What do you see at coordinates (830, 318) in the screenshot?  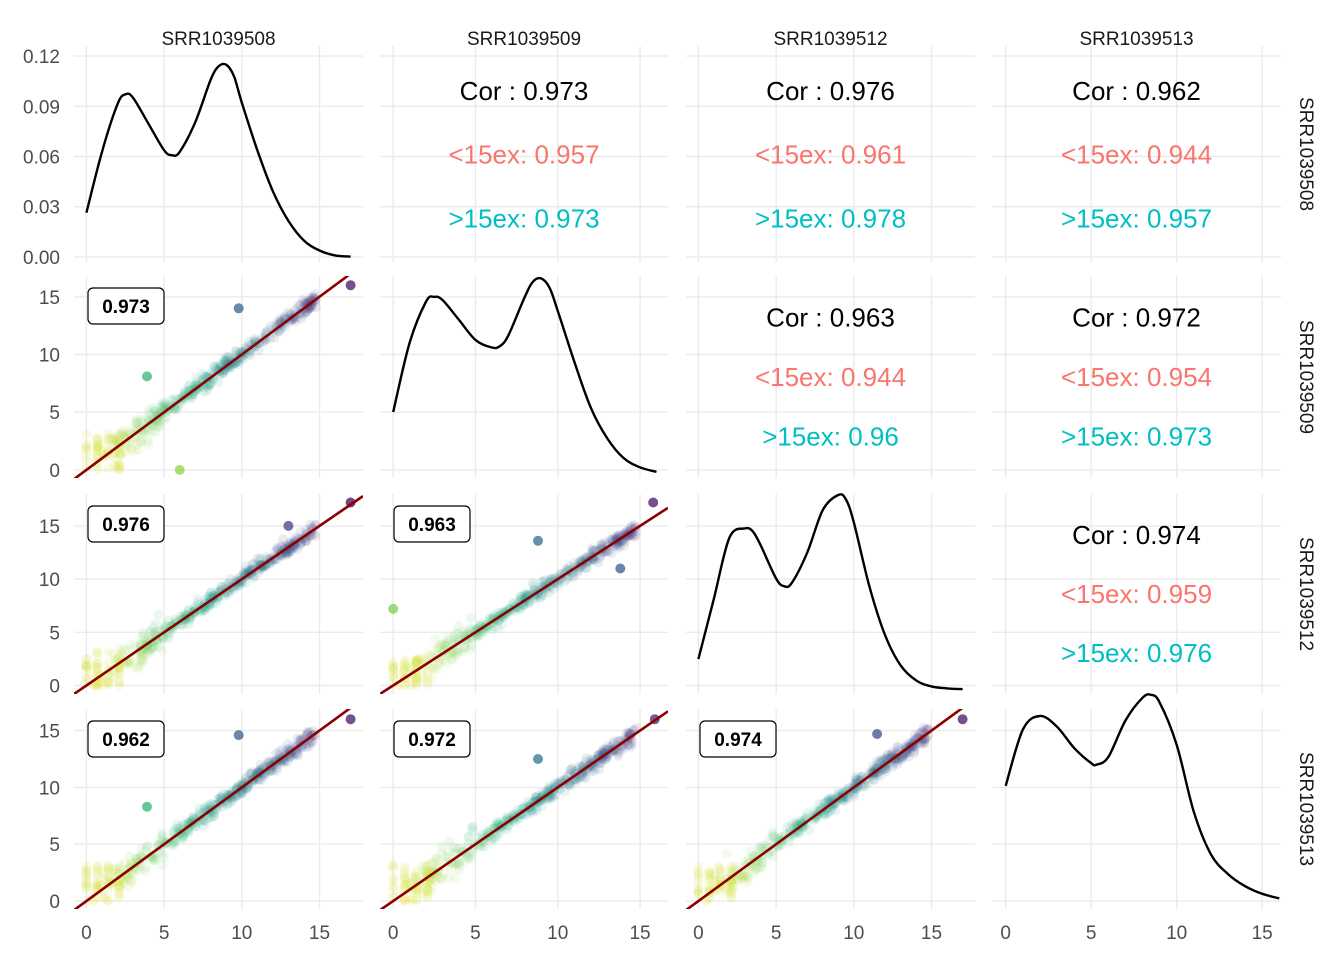 I see `correlation-total: Cor : 0.963` at bounding box center [830, 318].